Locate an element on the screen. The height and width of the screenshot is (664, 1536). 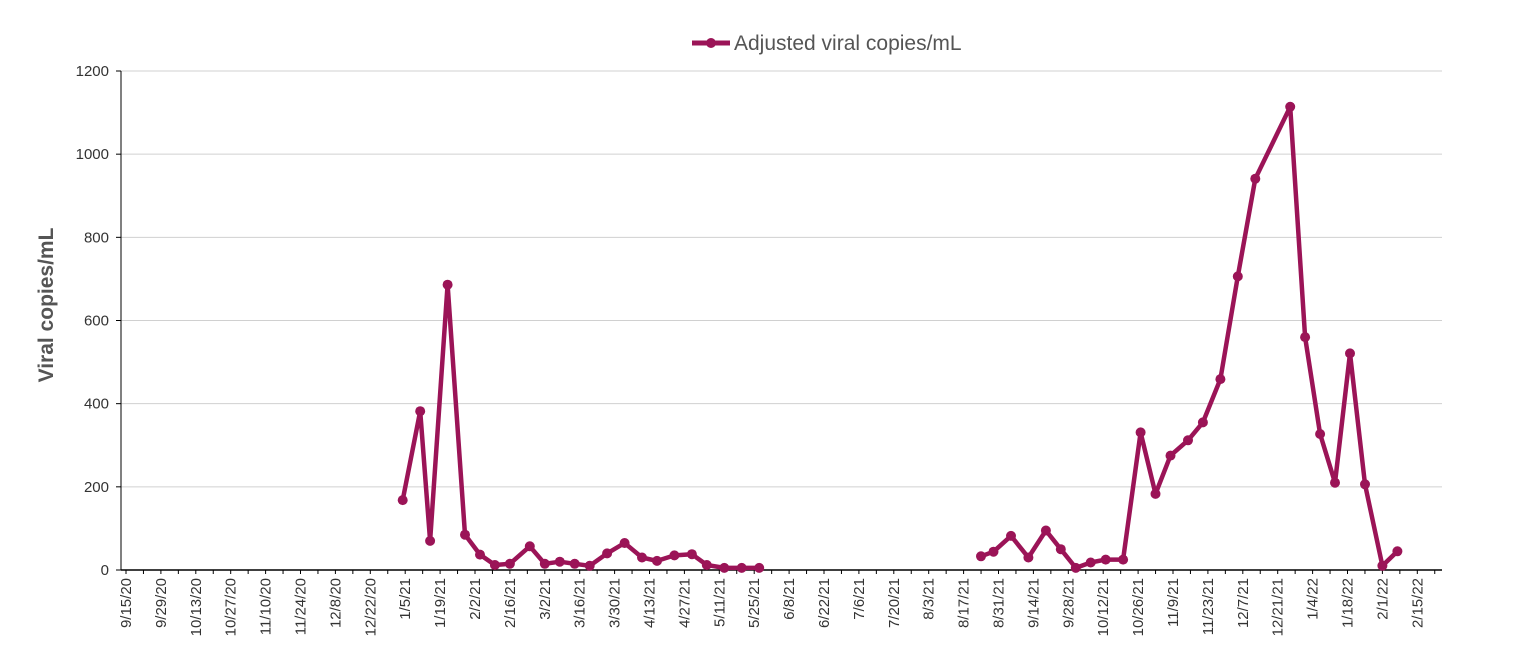
x-tick-label: 12/8/20 is located at coordinates (335, 603).